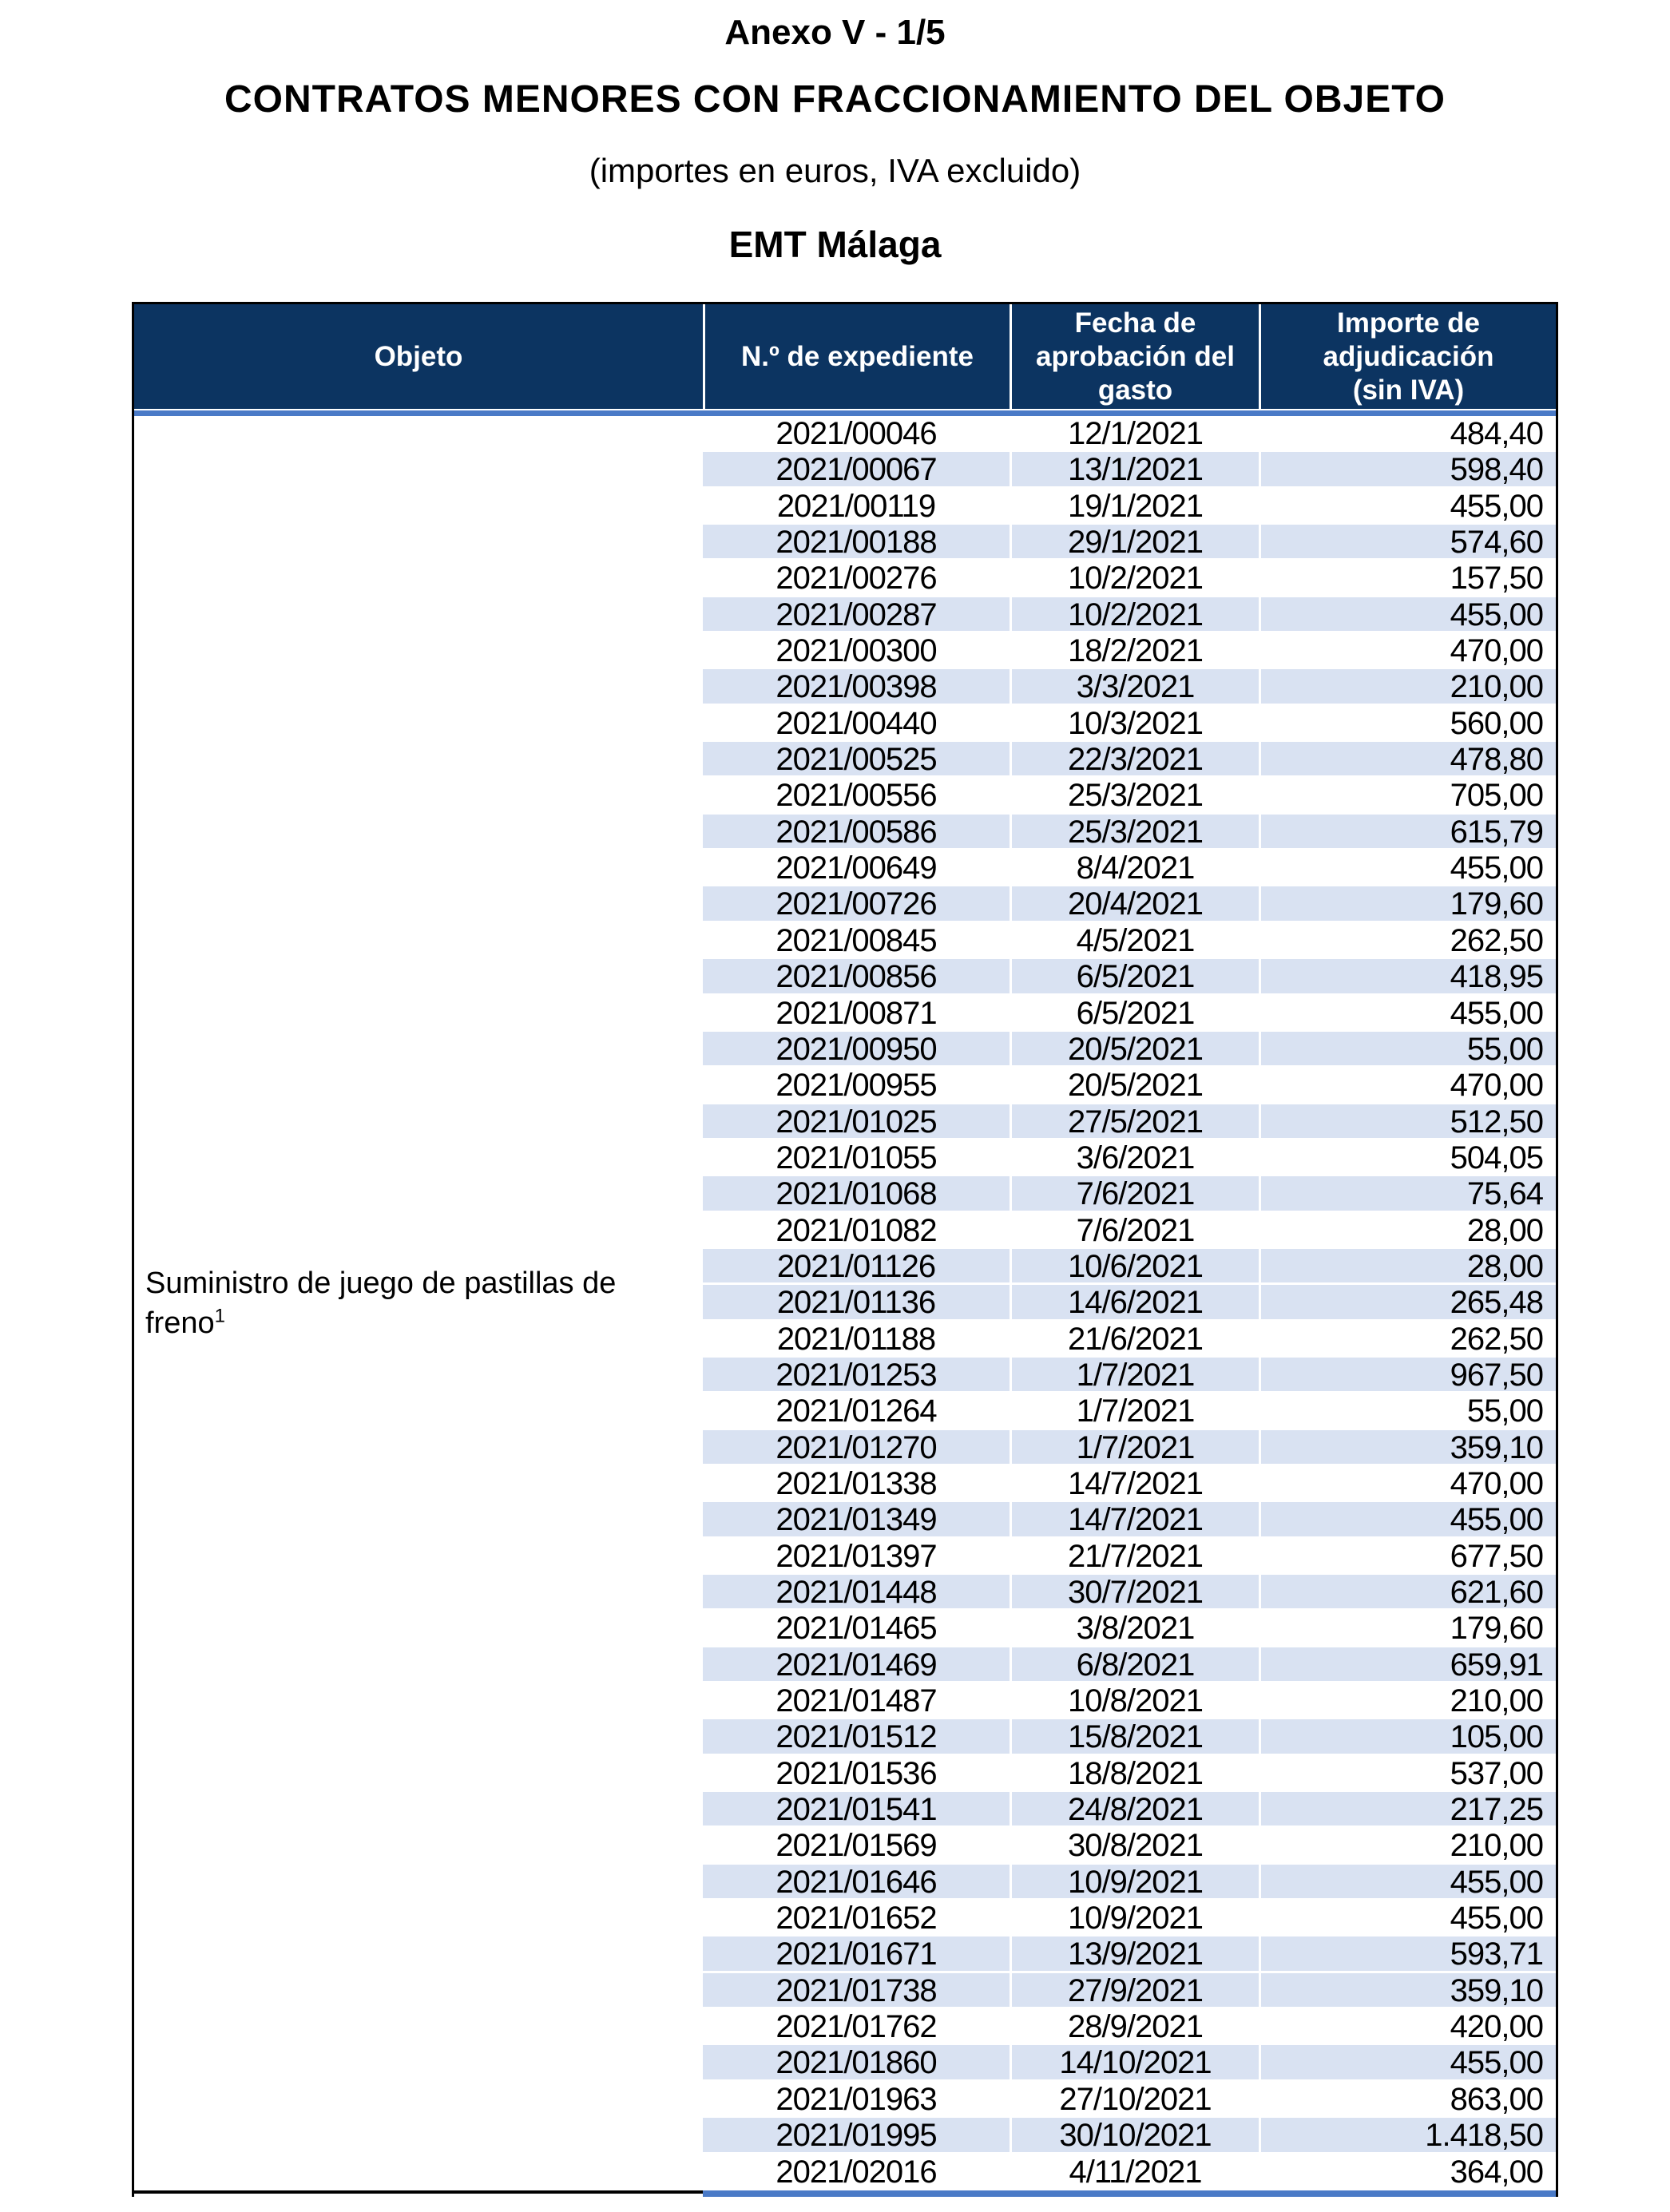 The height and width of the screenshot is (2212, 1670). I want to click on table-row: 2021/01569 30/8/2021 210,00, so click(1129, 1847).